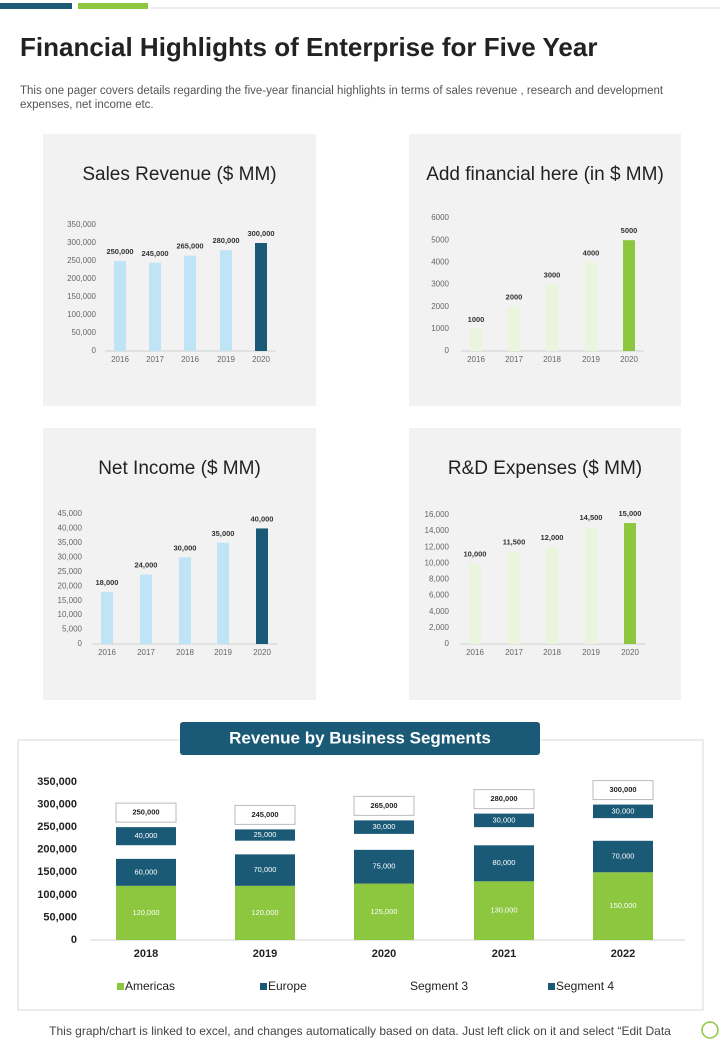 This screenshot has width=720, height=1040. Describe the element at coordinates (179, 174) in the screenshot. I see `chart-title: Sales Revenue ($ MM)` at that location.